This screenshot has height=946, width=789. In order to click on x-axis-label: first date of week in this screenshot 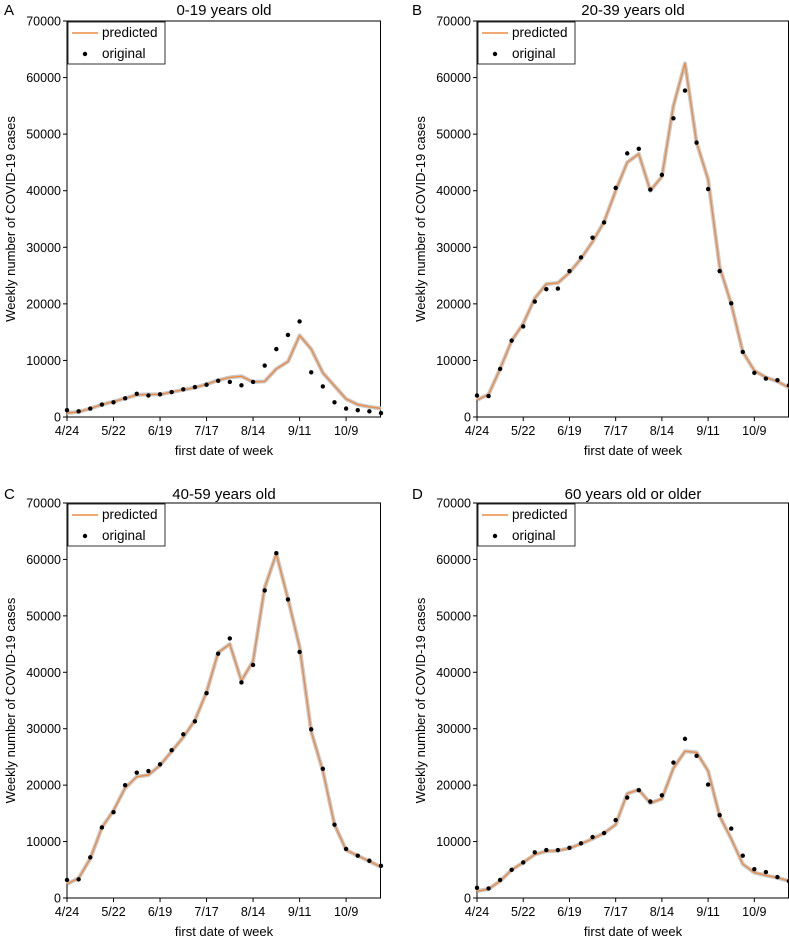, I will do `click(633, 450)`.